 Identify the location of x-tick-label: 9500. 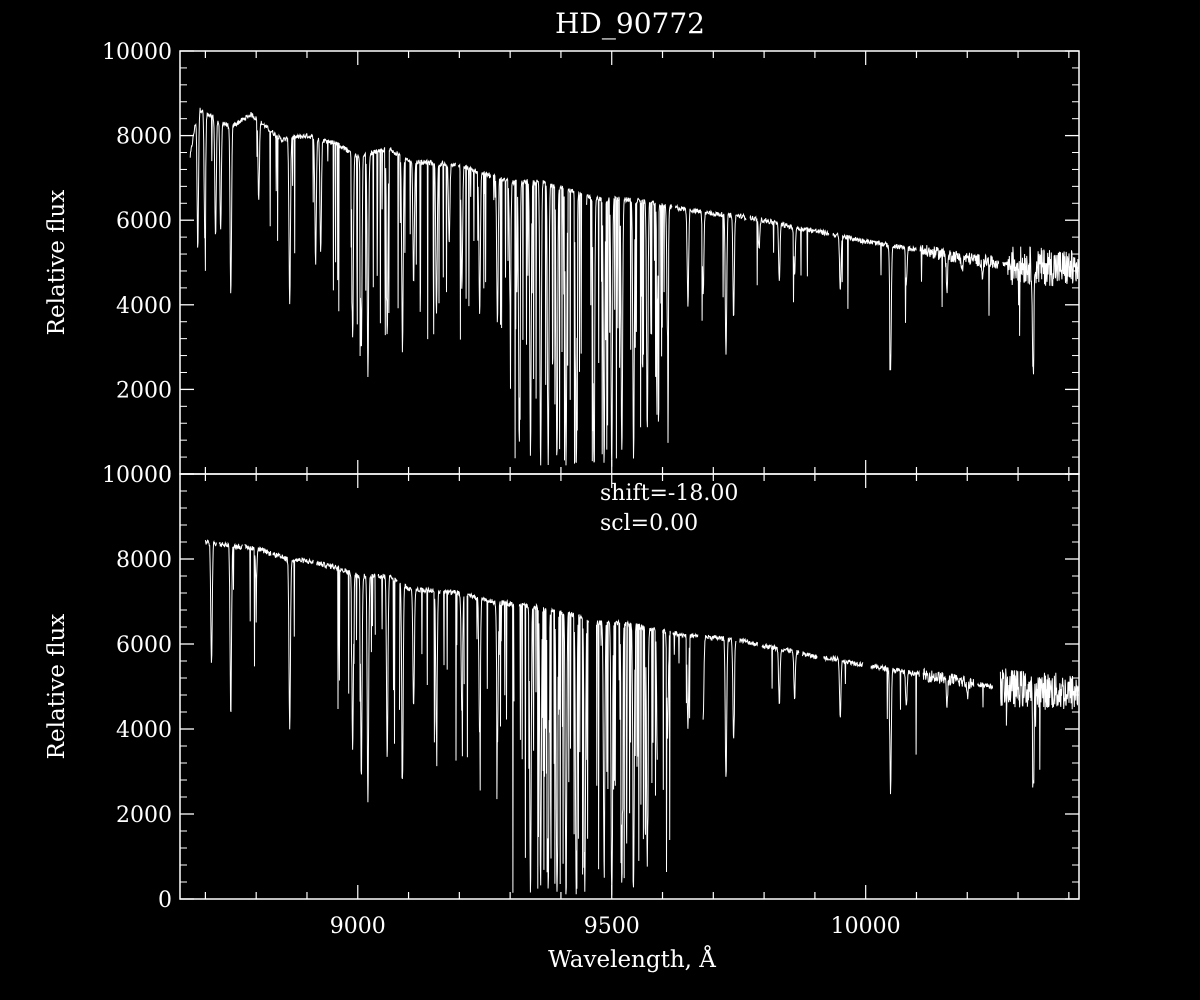
(612, 926).